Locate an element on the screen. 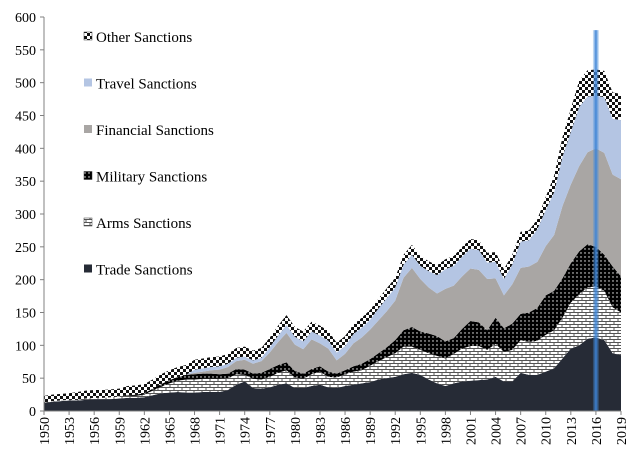  x-tick-label: 2001 is located at coordinates (471, 431).